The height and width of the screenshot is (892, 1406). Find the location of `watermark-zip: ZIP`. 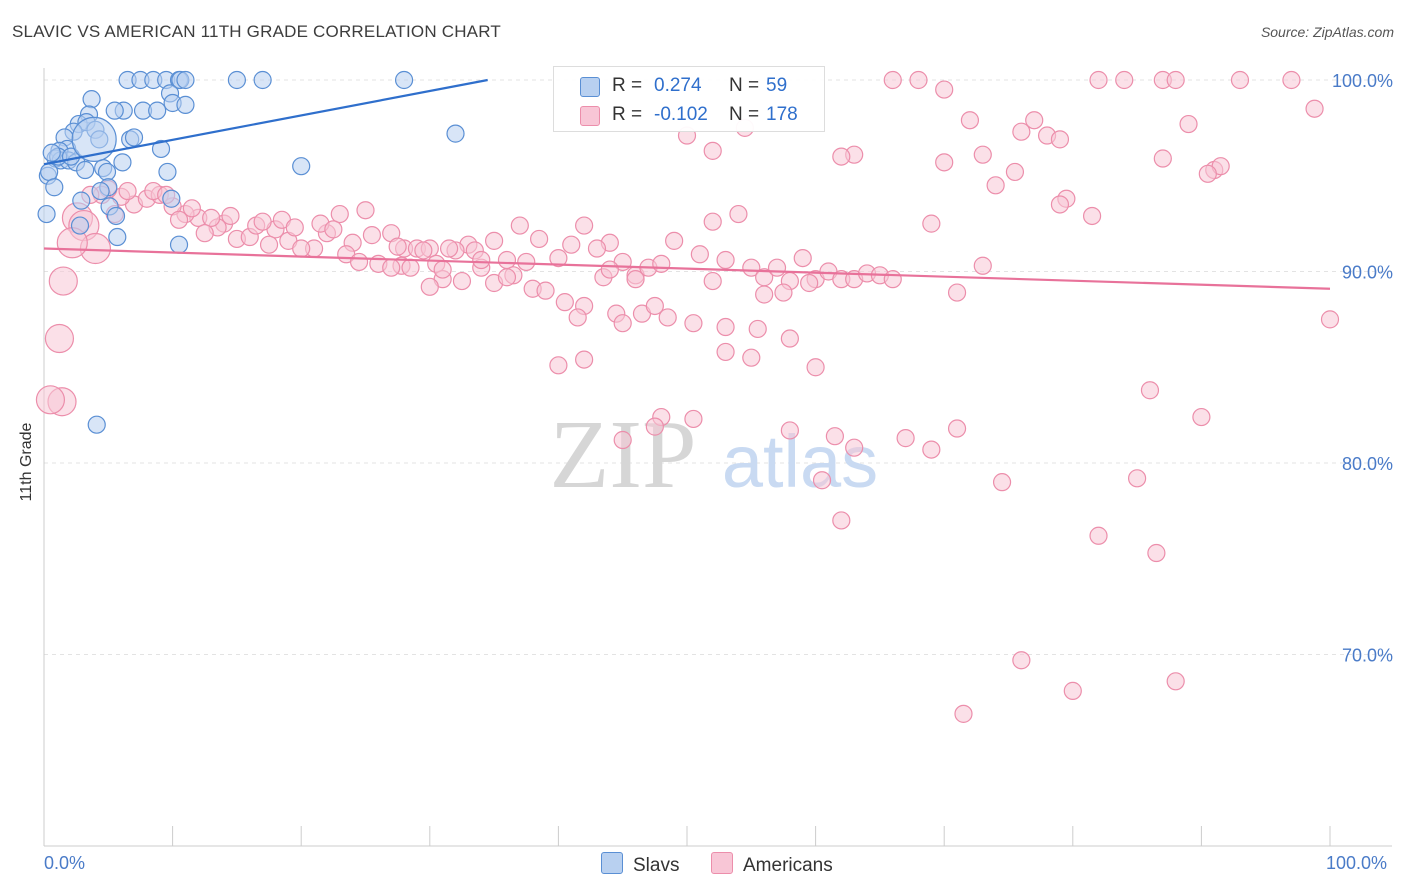

watermark-zip: ZIP is located at coordinates (623, 455).